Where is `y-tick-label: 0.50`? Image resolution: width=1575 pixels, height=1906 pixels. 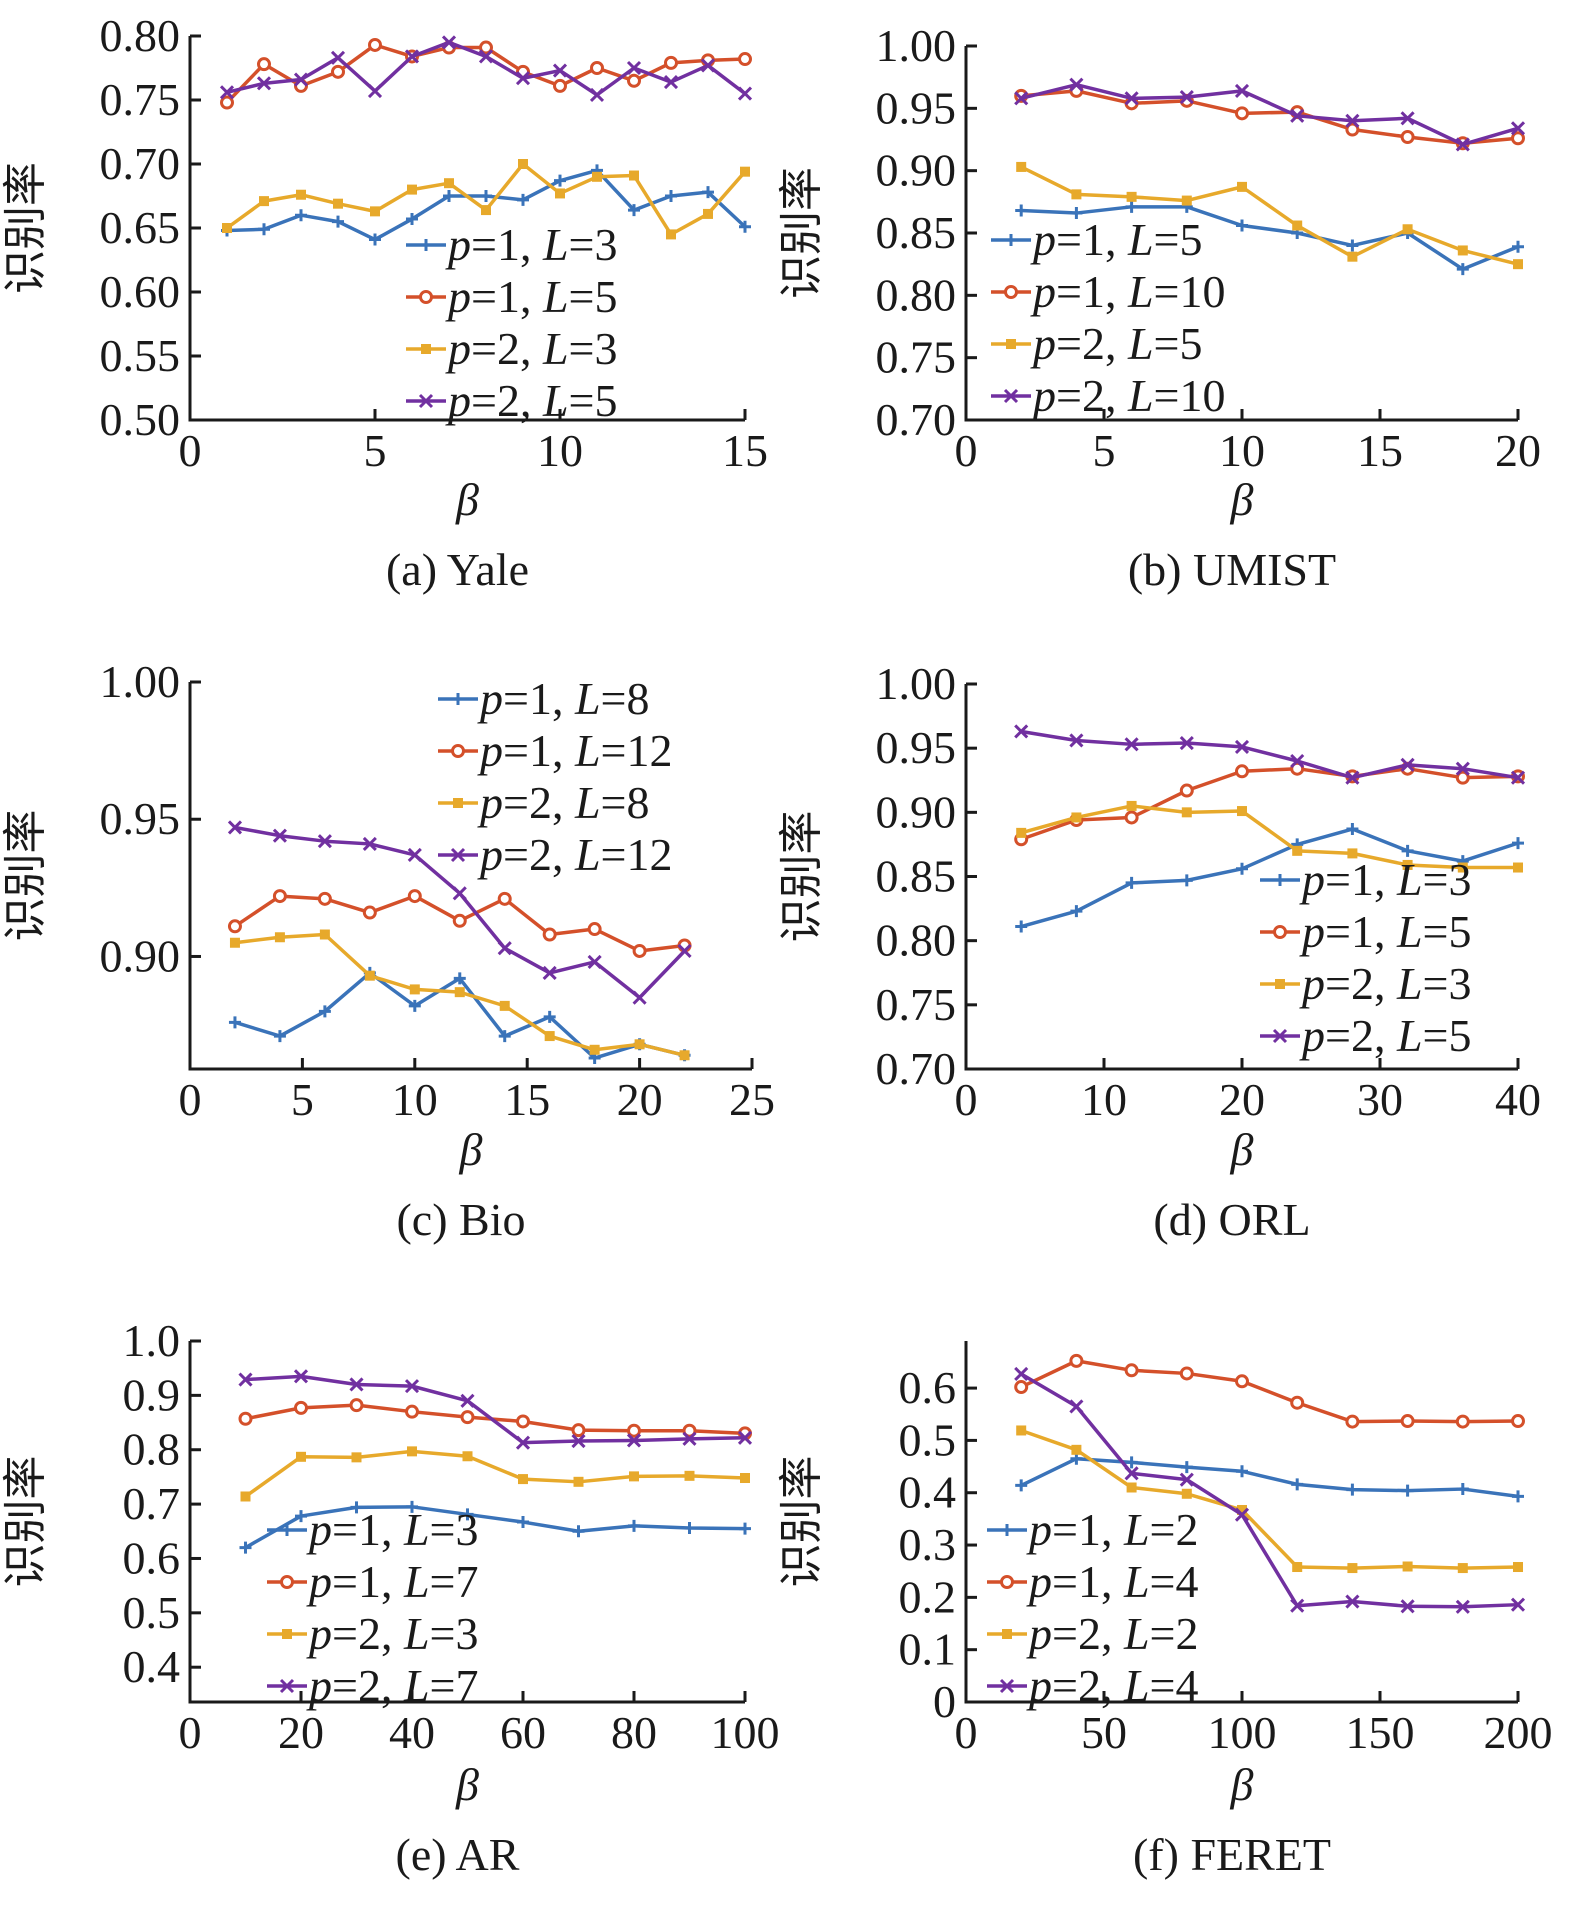
y-tick-label: 0.50 is located at coordinates (140, 419).